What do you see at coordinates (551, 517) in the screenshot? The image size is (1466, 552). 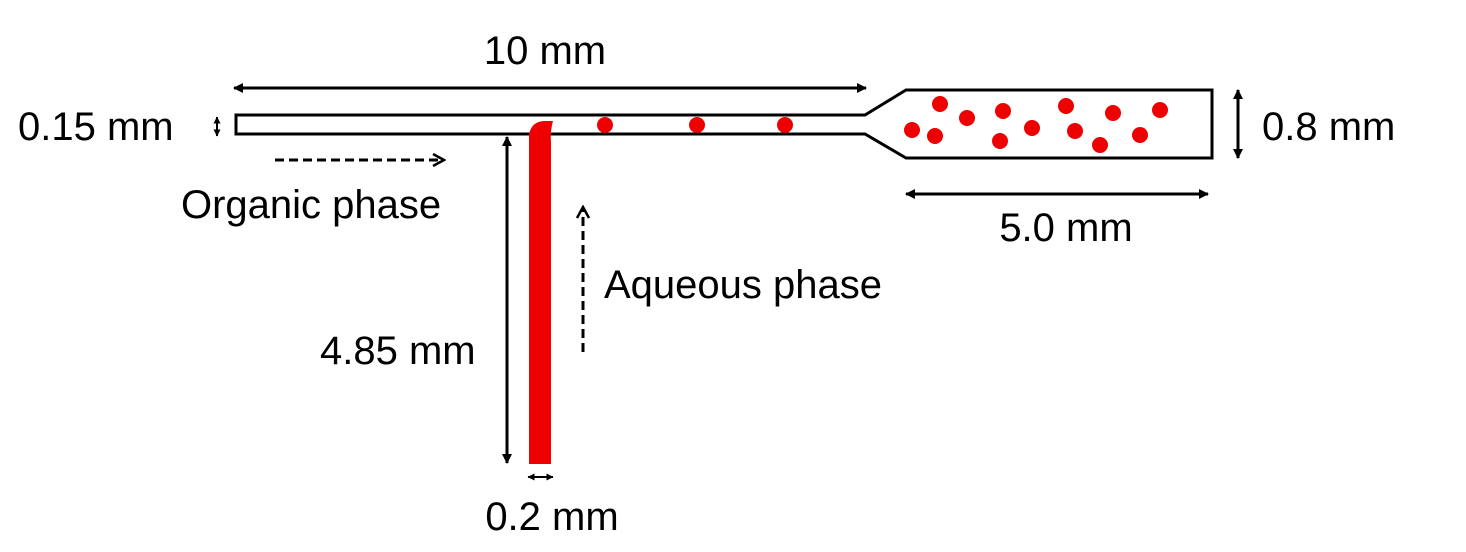 I see `inlet-width-label: 0.2 mm` at bounding box center [551, 517].